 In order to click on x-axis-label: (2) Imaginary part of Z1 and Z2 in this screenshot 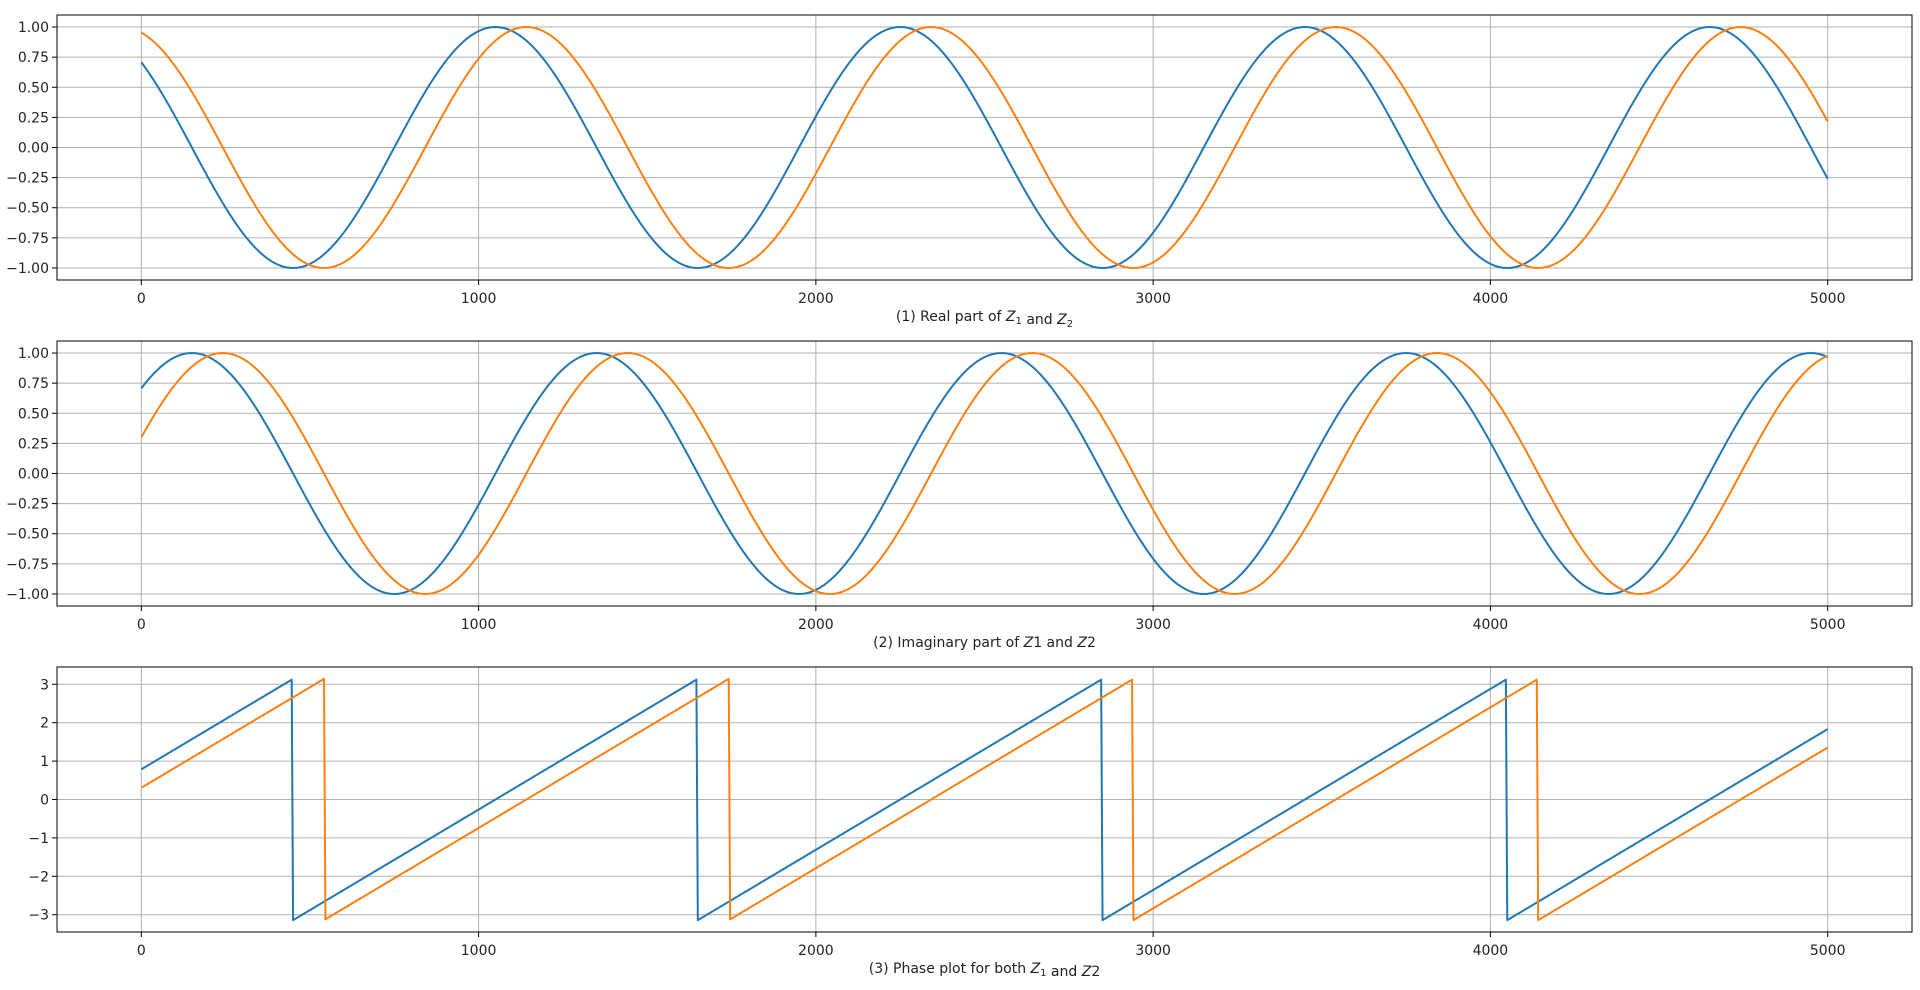, I will do `click(984, 643)`.